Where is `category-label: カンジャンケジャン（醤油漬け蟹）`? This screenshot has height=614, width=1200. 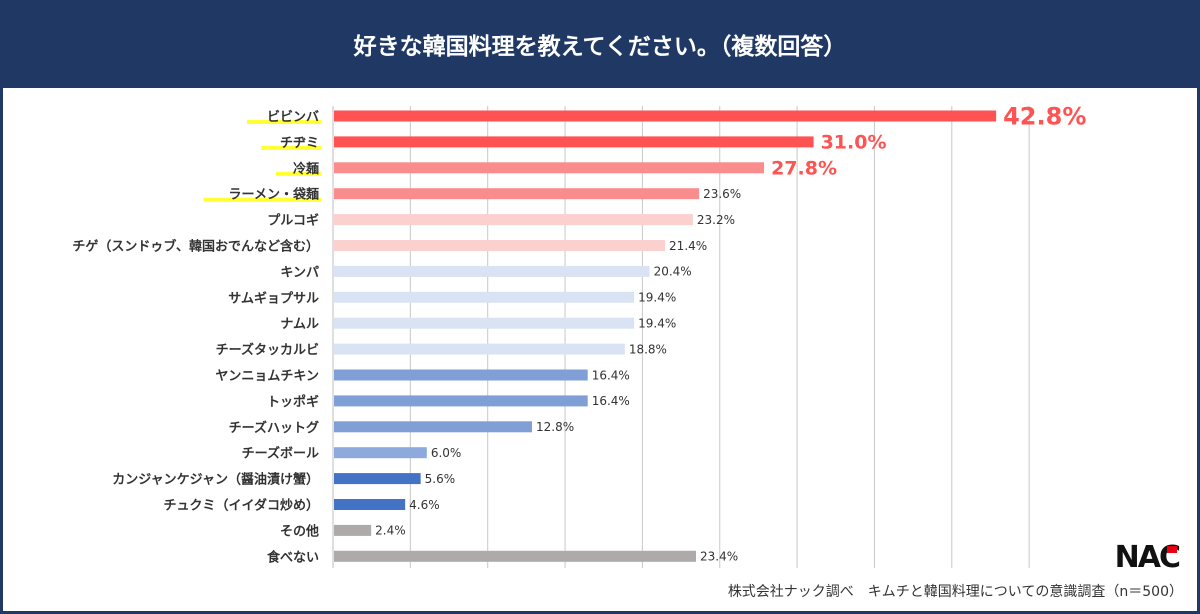
category-label: カンジャンケジャン（醤油漬け蟹） is located at coordinates (215, 480).